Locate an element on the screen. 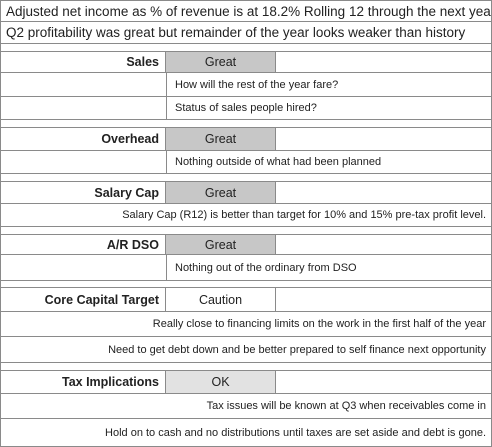 This screenshot has height=447, width=492. ar-dso-row: A/R DSO Great is located at coordinates (246, 245).